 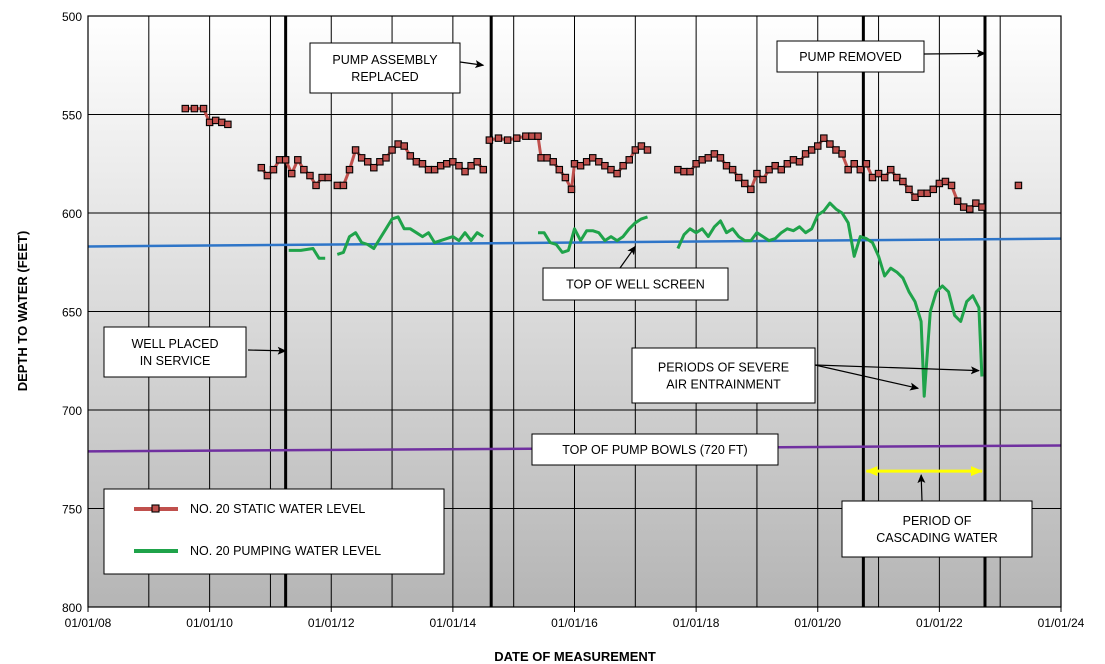 I want to click on annotation-text: PUMP REMOVED, so click(x=850, y=57).